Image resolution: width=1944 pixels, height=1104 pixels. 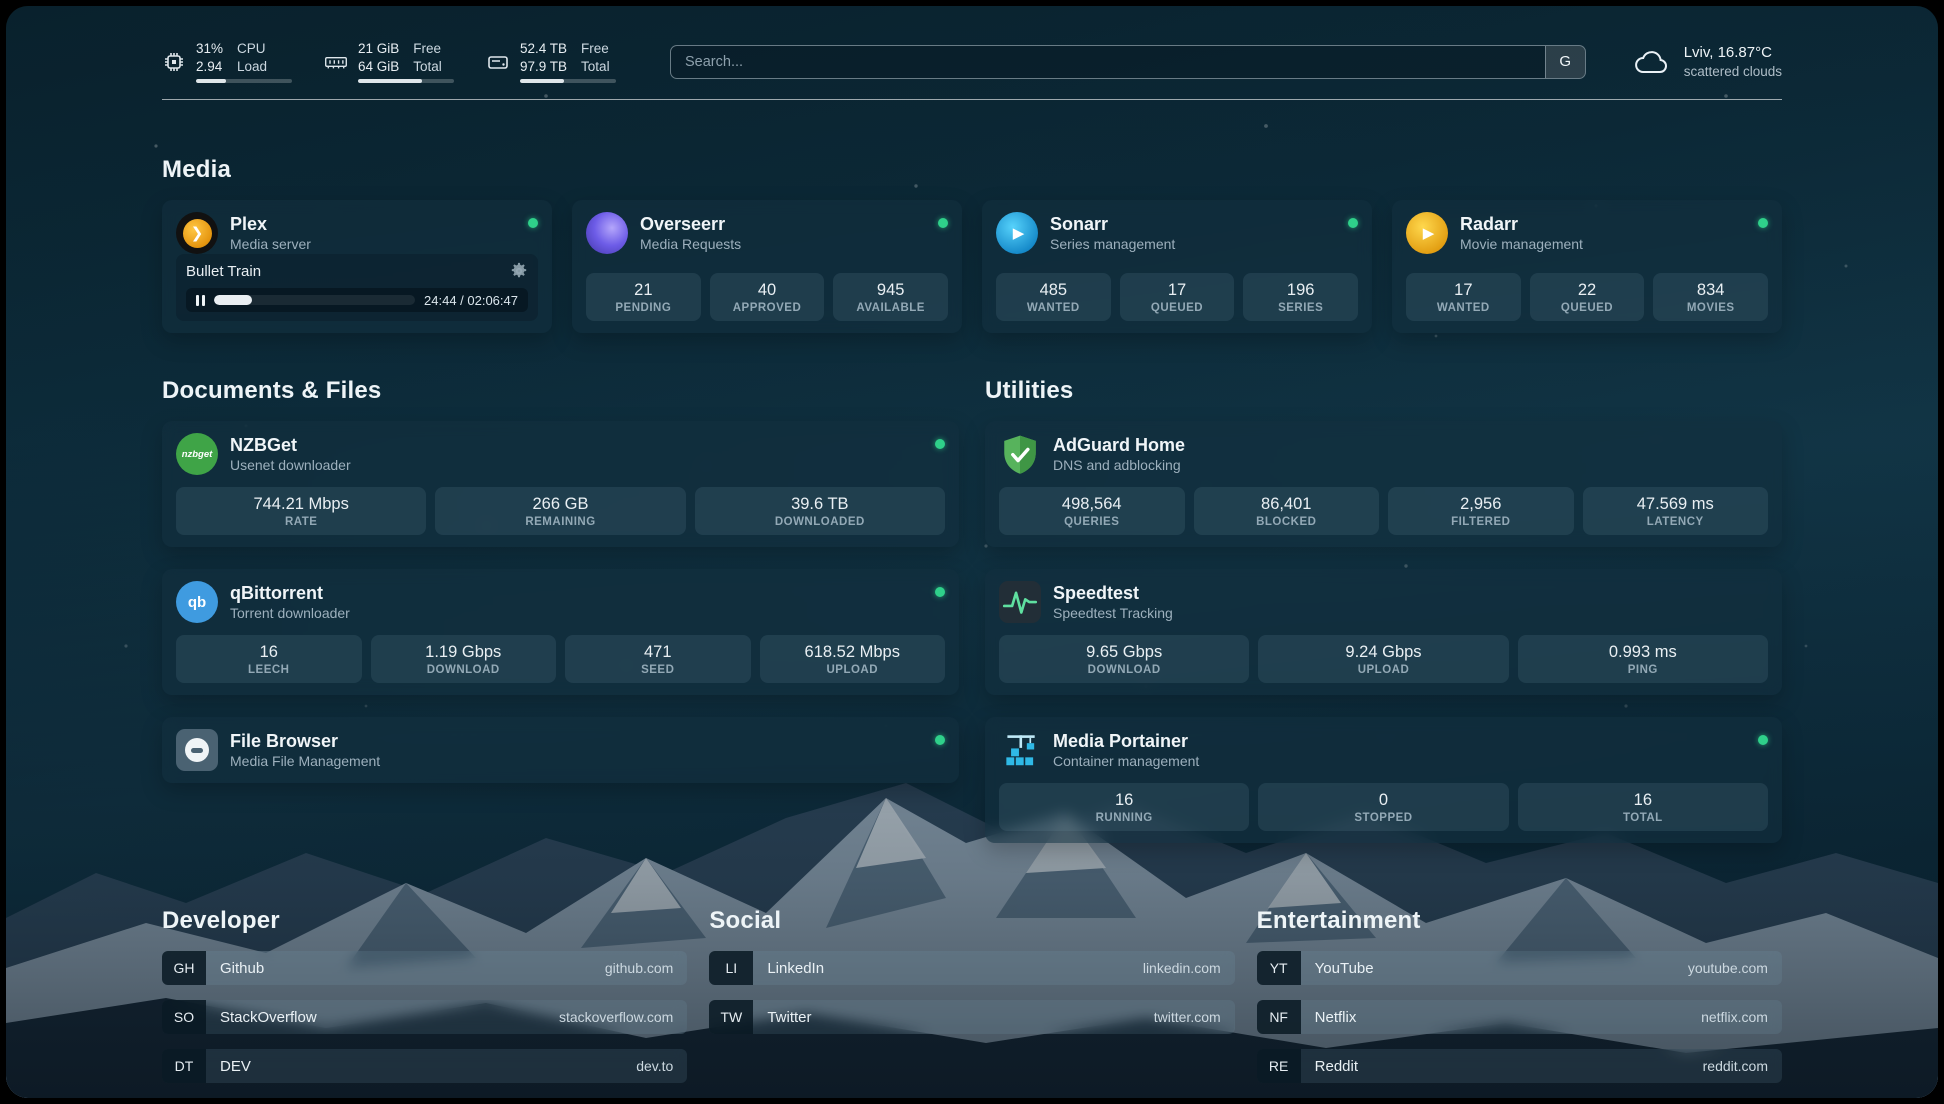 I want to click on bookmark-abbr: NF, so click(x=1278, y=1017).